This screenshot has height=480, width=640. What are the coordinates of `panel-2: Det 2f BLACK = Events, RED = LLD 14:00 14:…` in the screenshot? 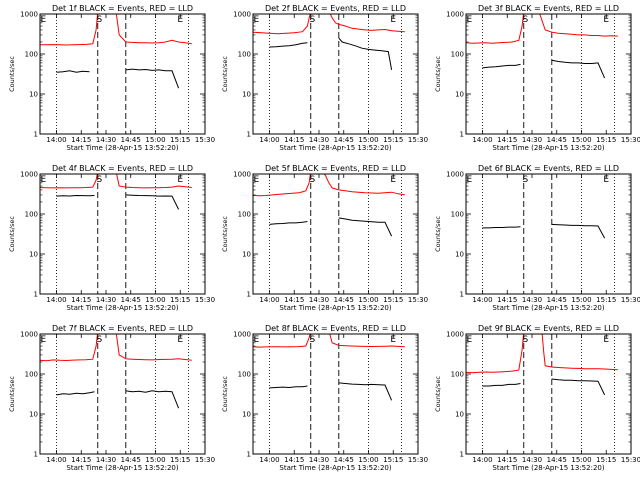 It's located at (324, 78).